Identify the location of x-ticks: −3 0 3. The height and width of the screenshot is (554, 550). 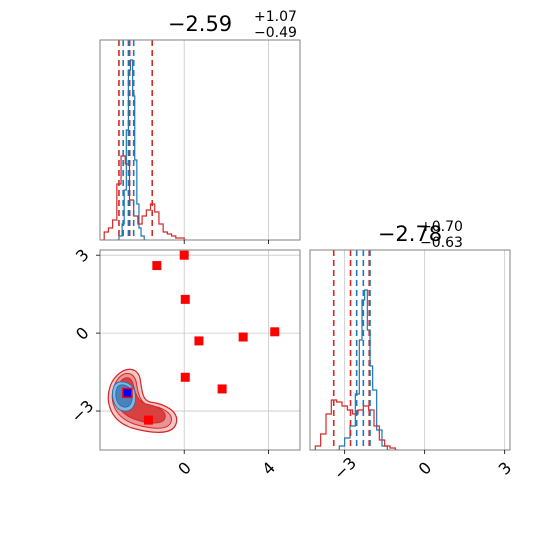
(422, 466).